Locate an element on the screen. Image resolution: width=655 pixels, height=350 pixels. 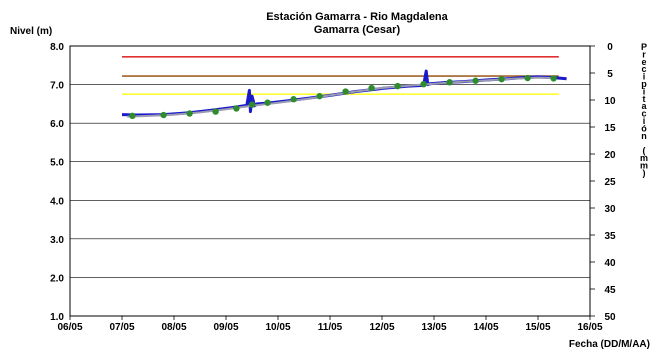
y2-label-char: n is located at coordinates (644, 136).